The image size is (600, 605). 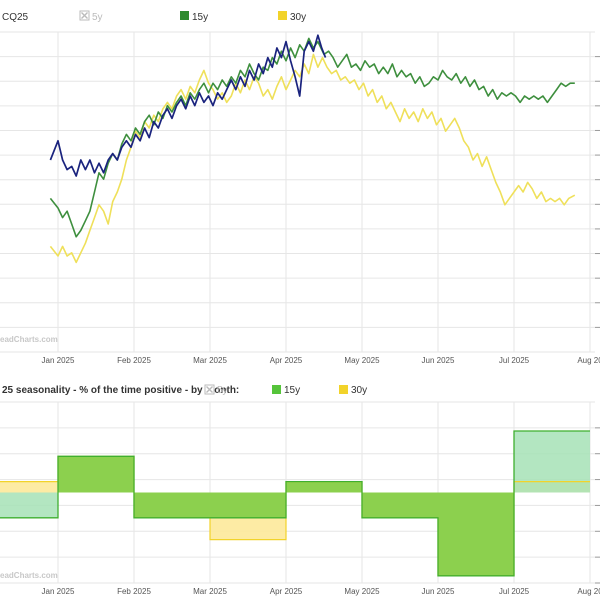 What do you see at coordinates (292, 390) in the screenshot?
I see `legend-15y-bottom-label: 15y` at bounding box center [292, 390].